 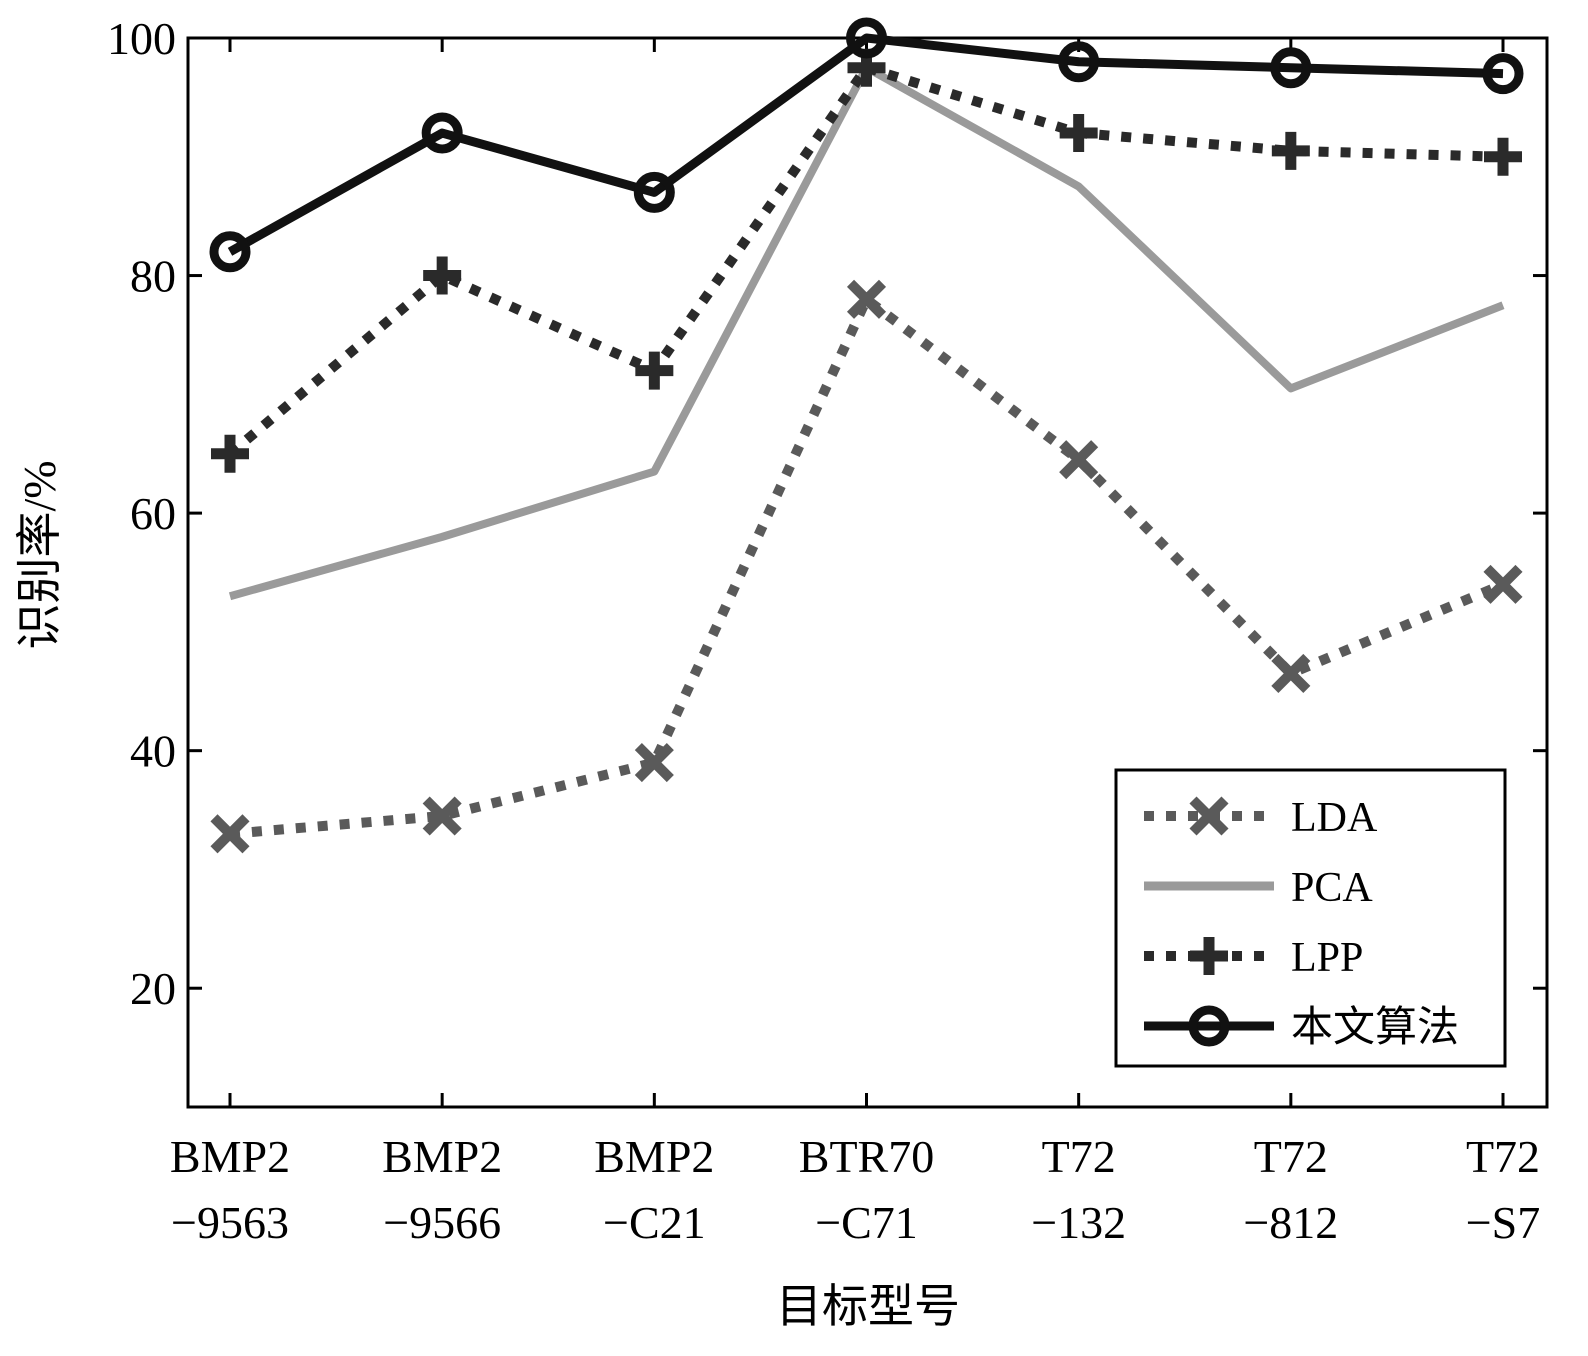 I want to click on y-tick-label: 80, so click(x=153, y=276).